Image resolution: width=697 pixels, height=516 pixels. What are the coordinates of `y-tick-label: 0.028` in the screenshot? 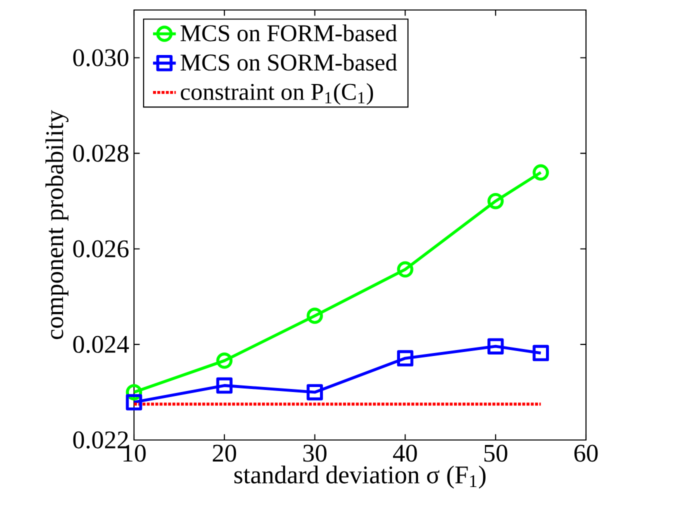 It's located at (100, 153).